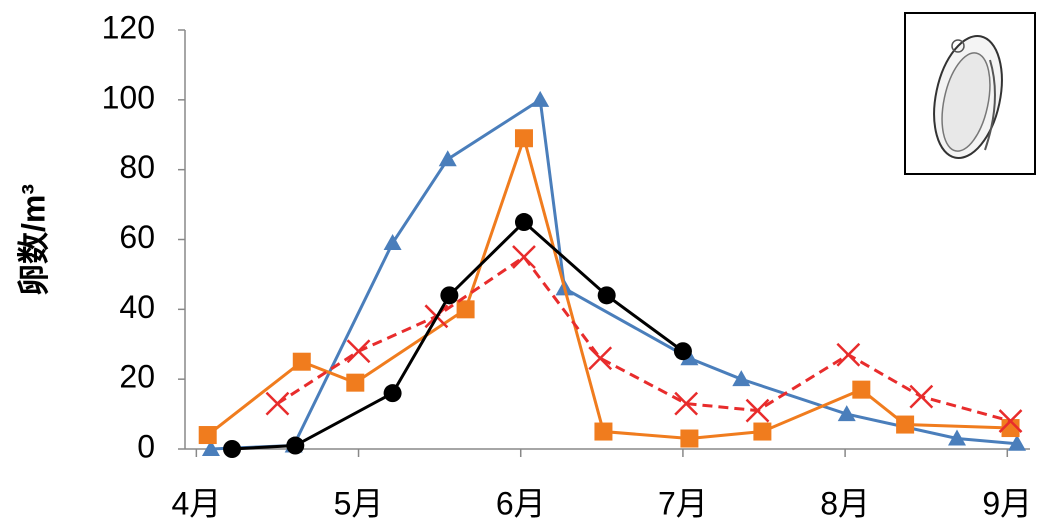  What do you see at coordinates (128, 97) in the screenshot?
I see `y-tick-label: 100` at bounding box center [128, 97].